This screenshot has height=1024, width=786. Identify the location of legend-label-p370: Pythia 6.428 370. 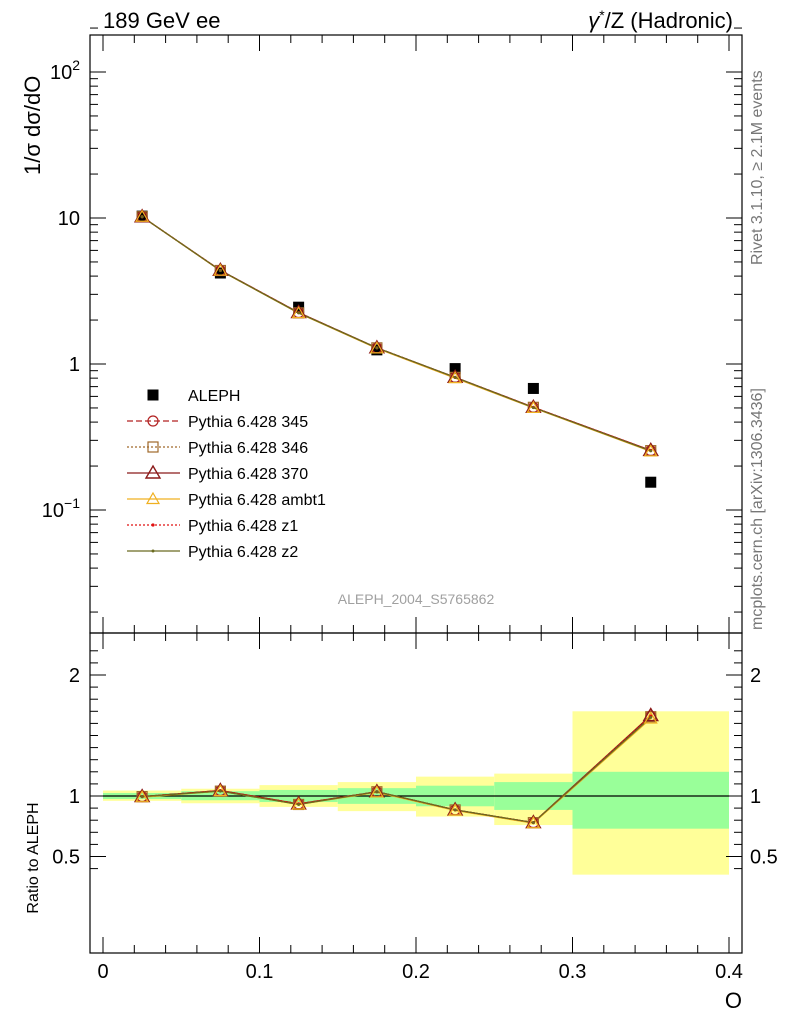
(248, 474).